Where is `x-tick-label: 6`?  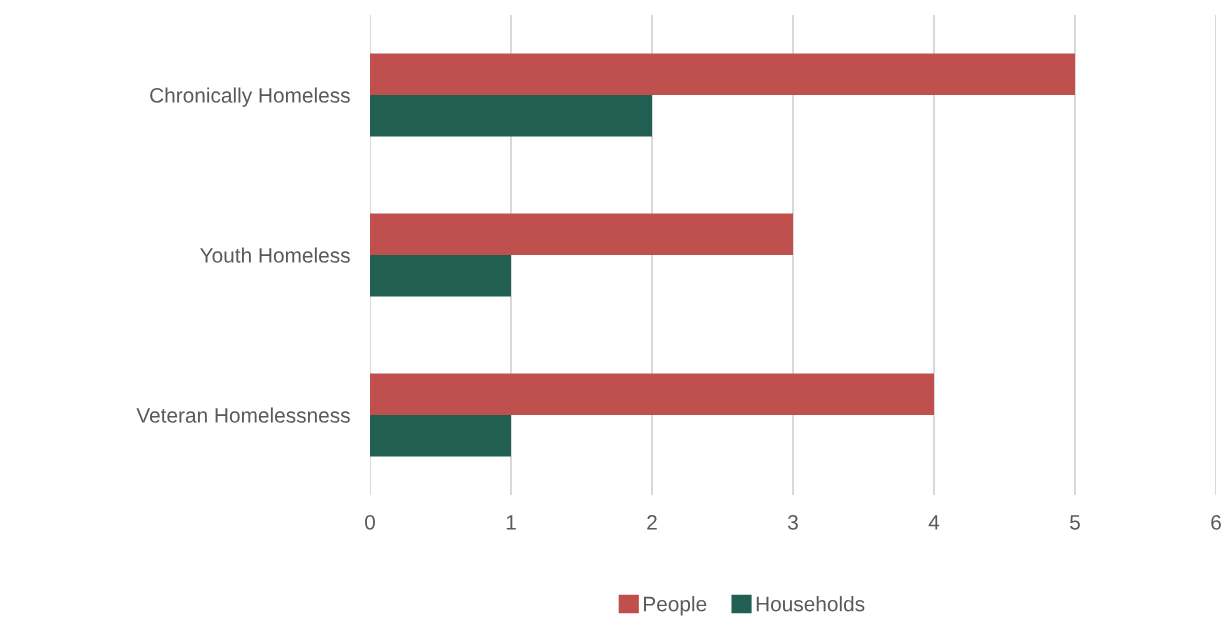
x-tick-label: 6 is located at coordinates (1216, 522).